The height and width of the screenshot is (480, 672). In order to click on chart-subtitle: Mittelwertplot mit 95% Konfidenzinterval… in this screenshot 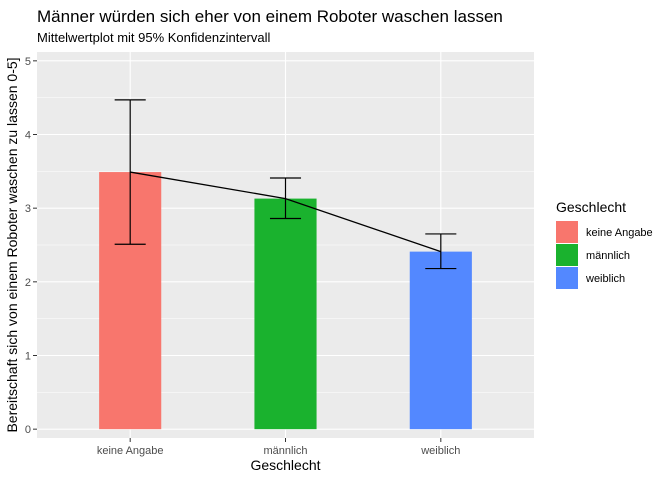, I will do `click(153, 37)`.